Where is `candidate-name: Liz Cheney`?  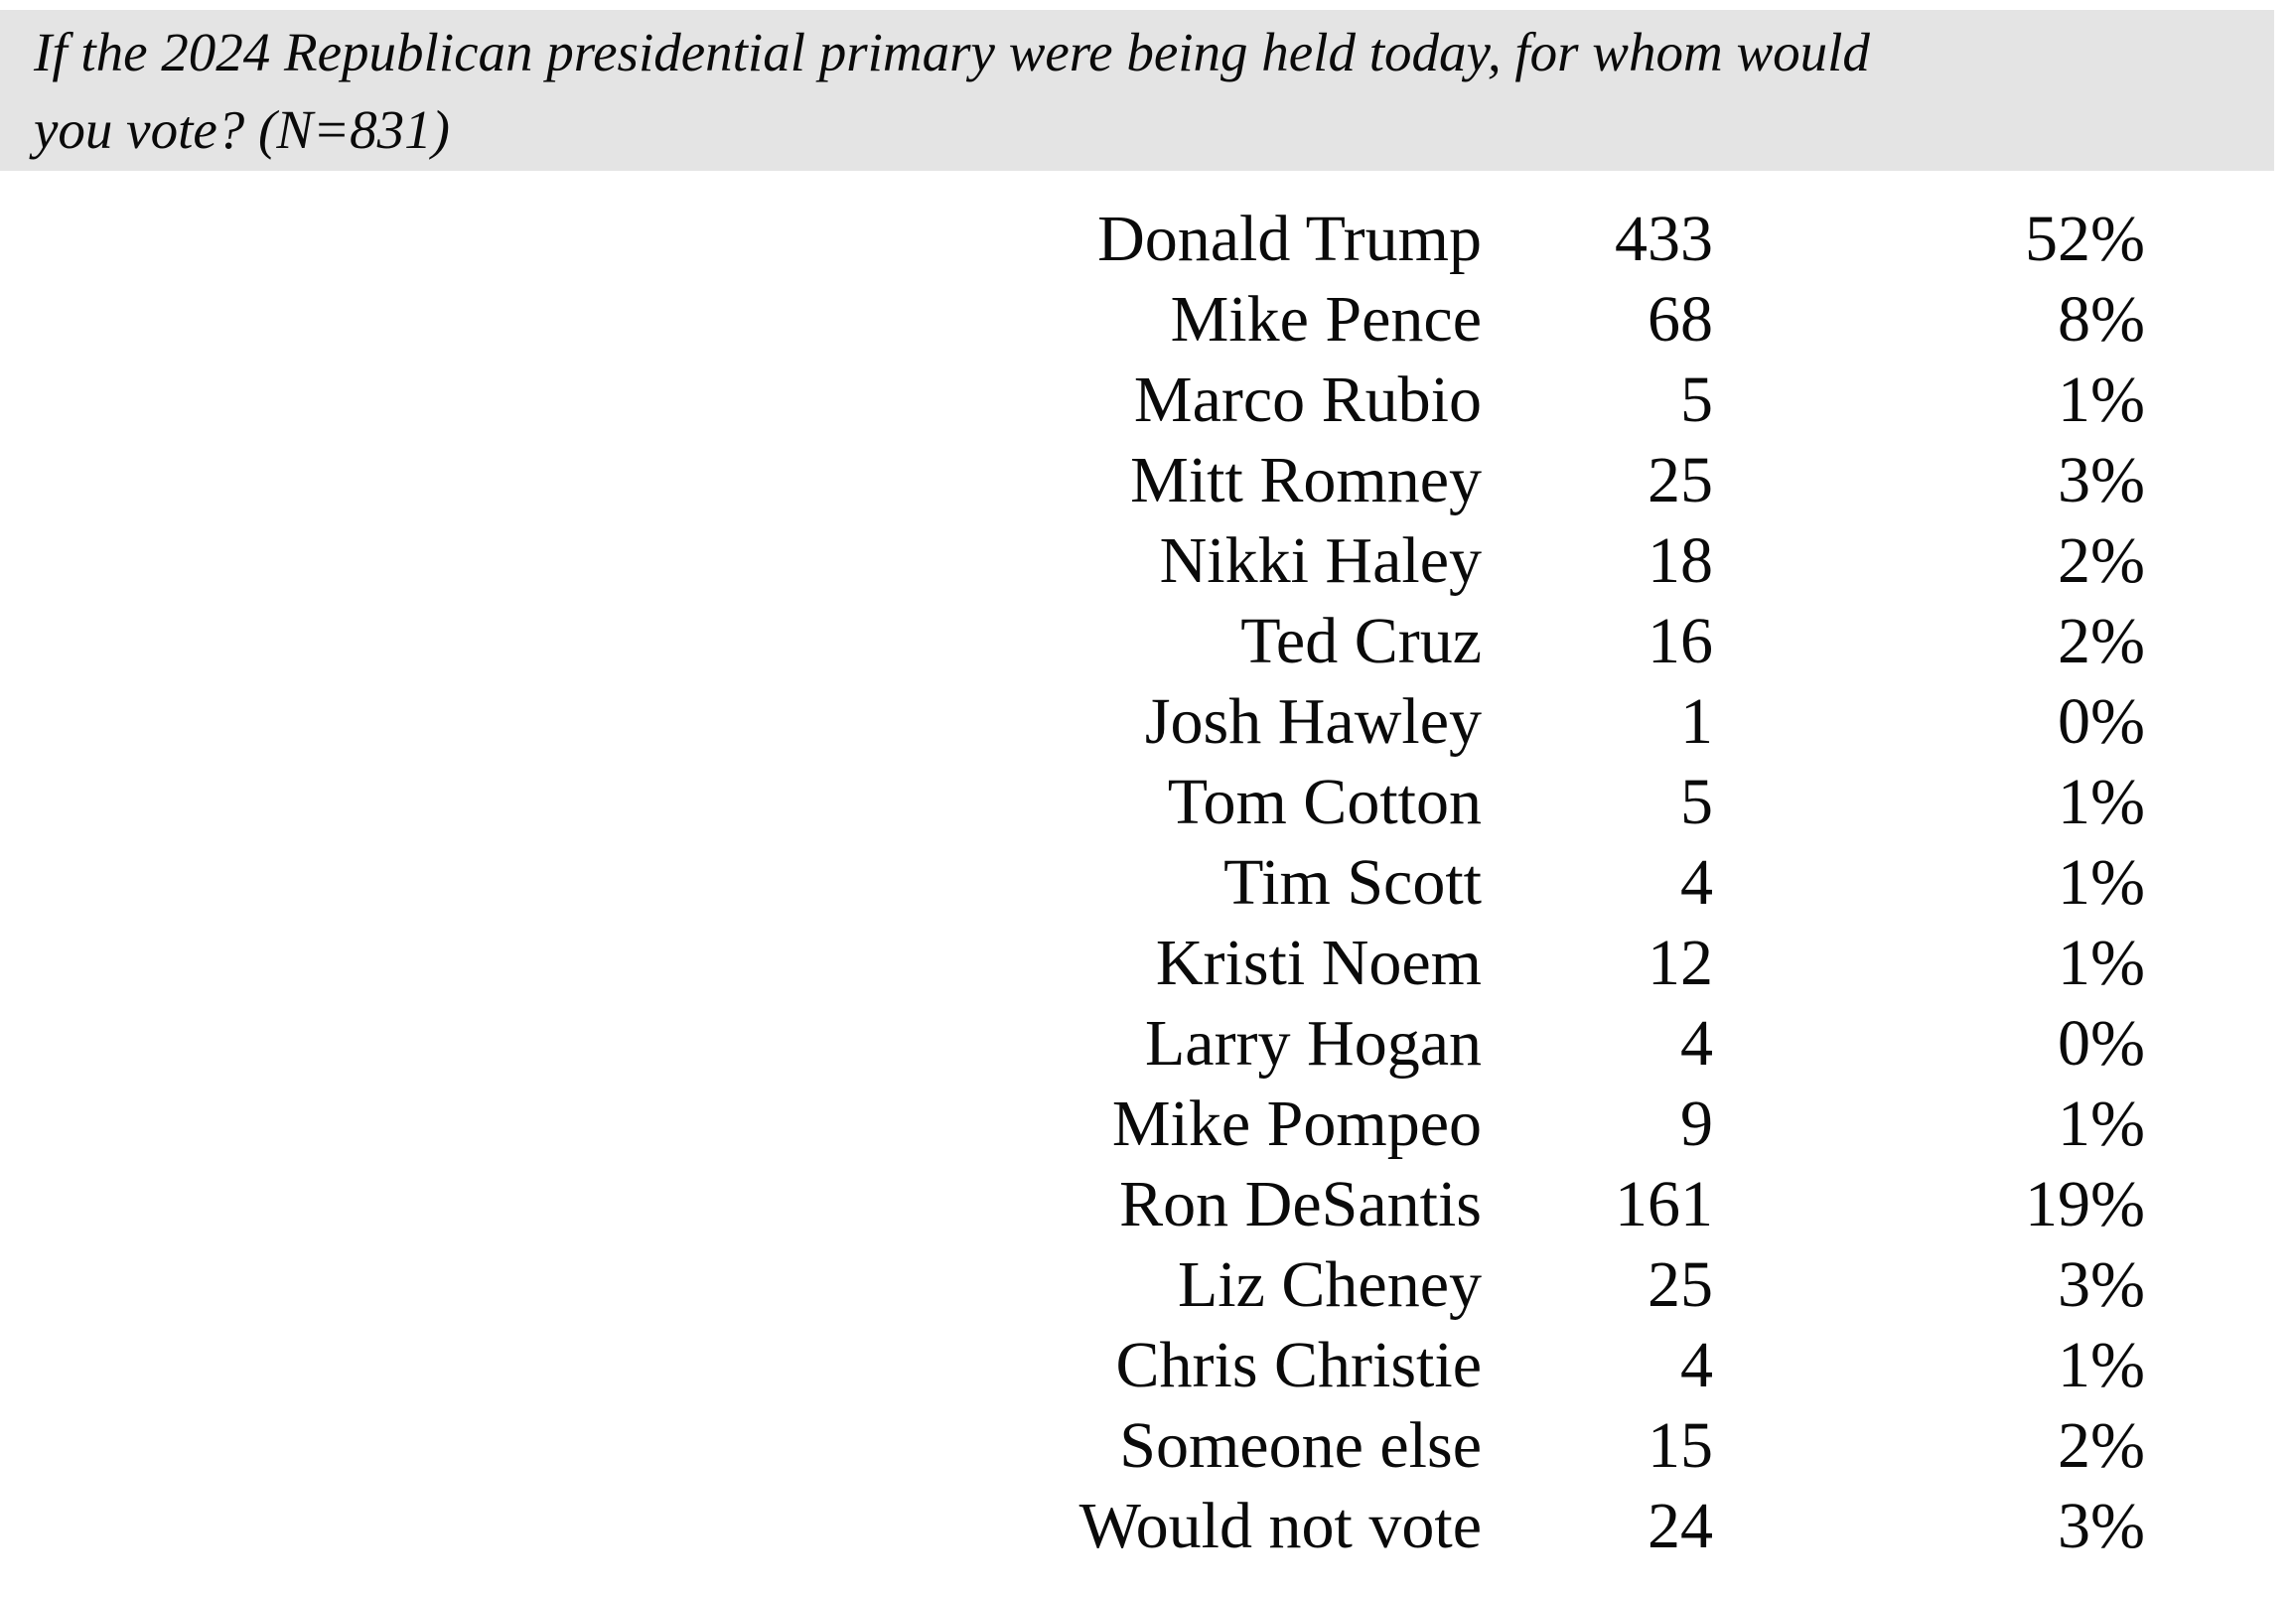 candidate-name: Liz Cheney is located at coordinates (1329, 1284).